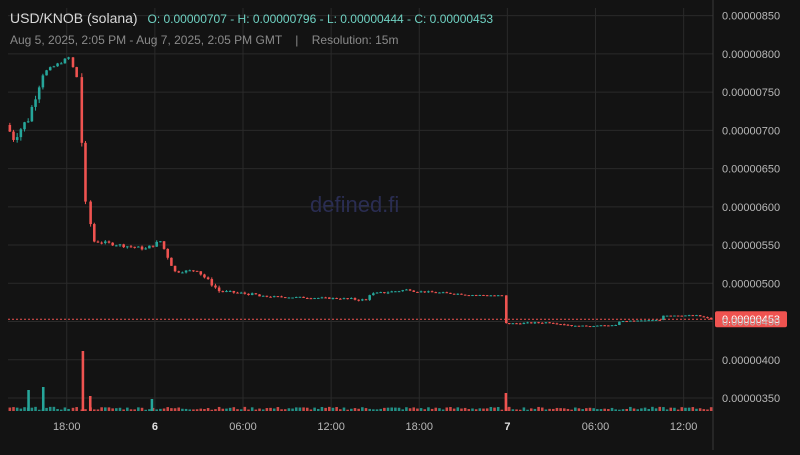 This screenshot has width=800, height=455. I want to click on y-tick-label: 0.00000500, so click(751, 284).